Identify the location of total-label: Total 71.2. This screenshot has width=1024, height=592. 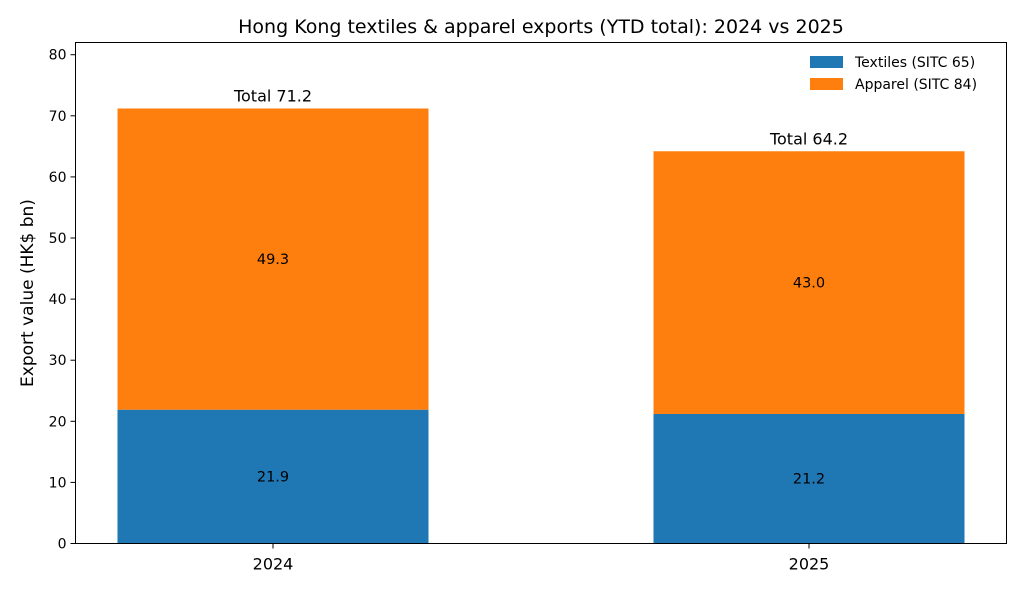
(272, 95).